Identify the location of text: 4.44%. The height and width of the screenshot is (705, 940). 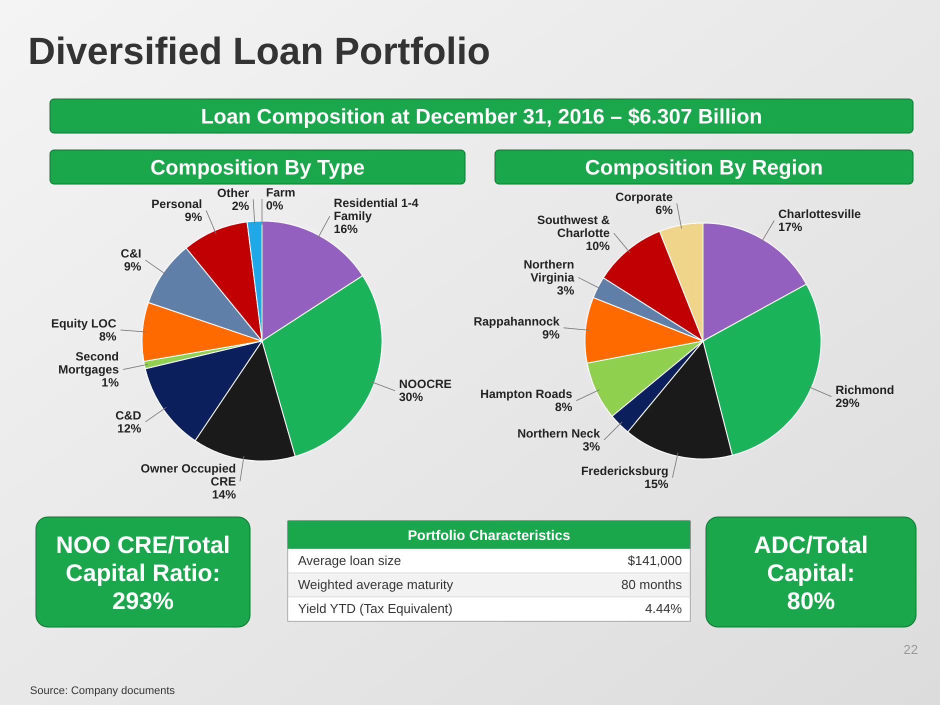
(663, 608).